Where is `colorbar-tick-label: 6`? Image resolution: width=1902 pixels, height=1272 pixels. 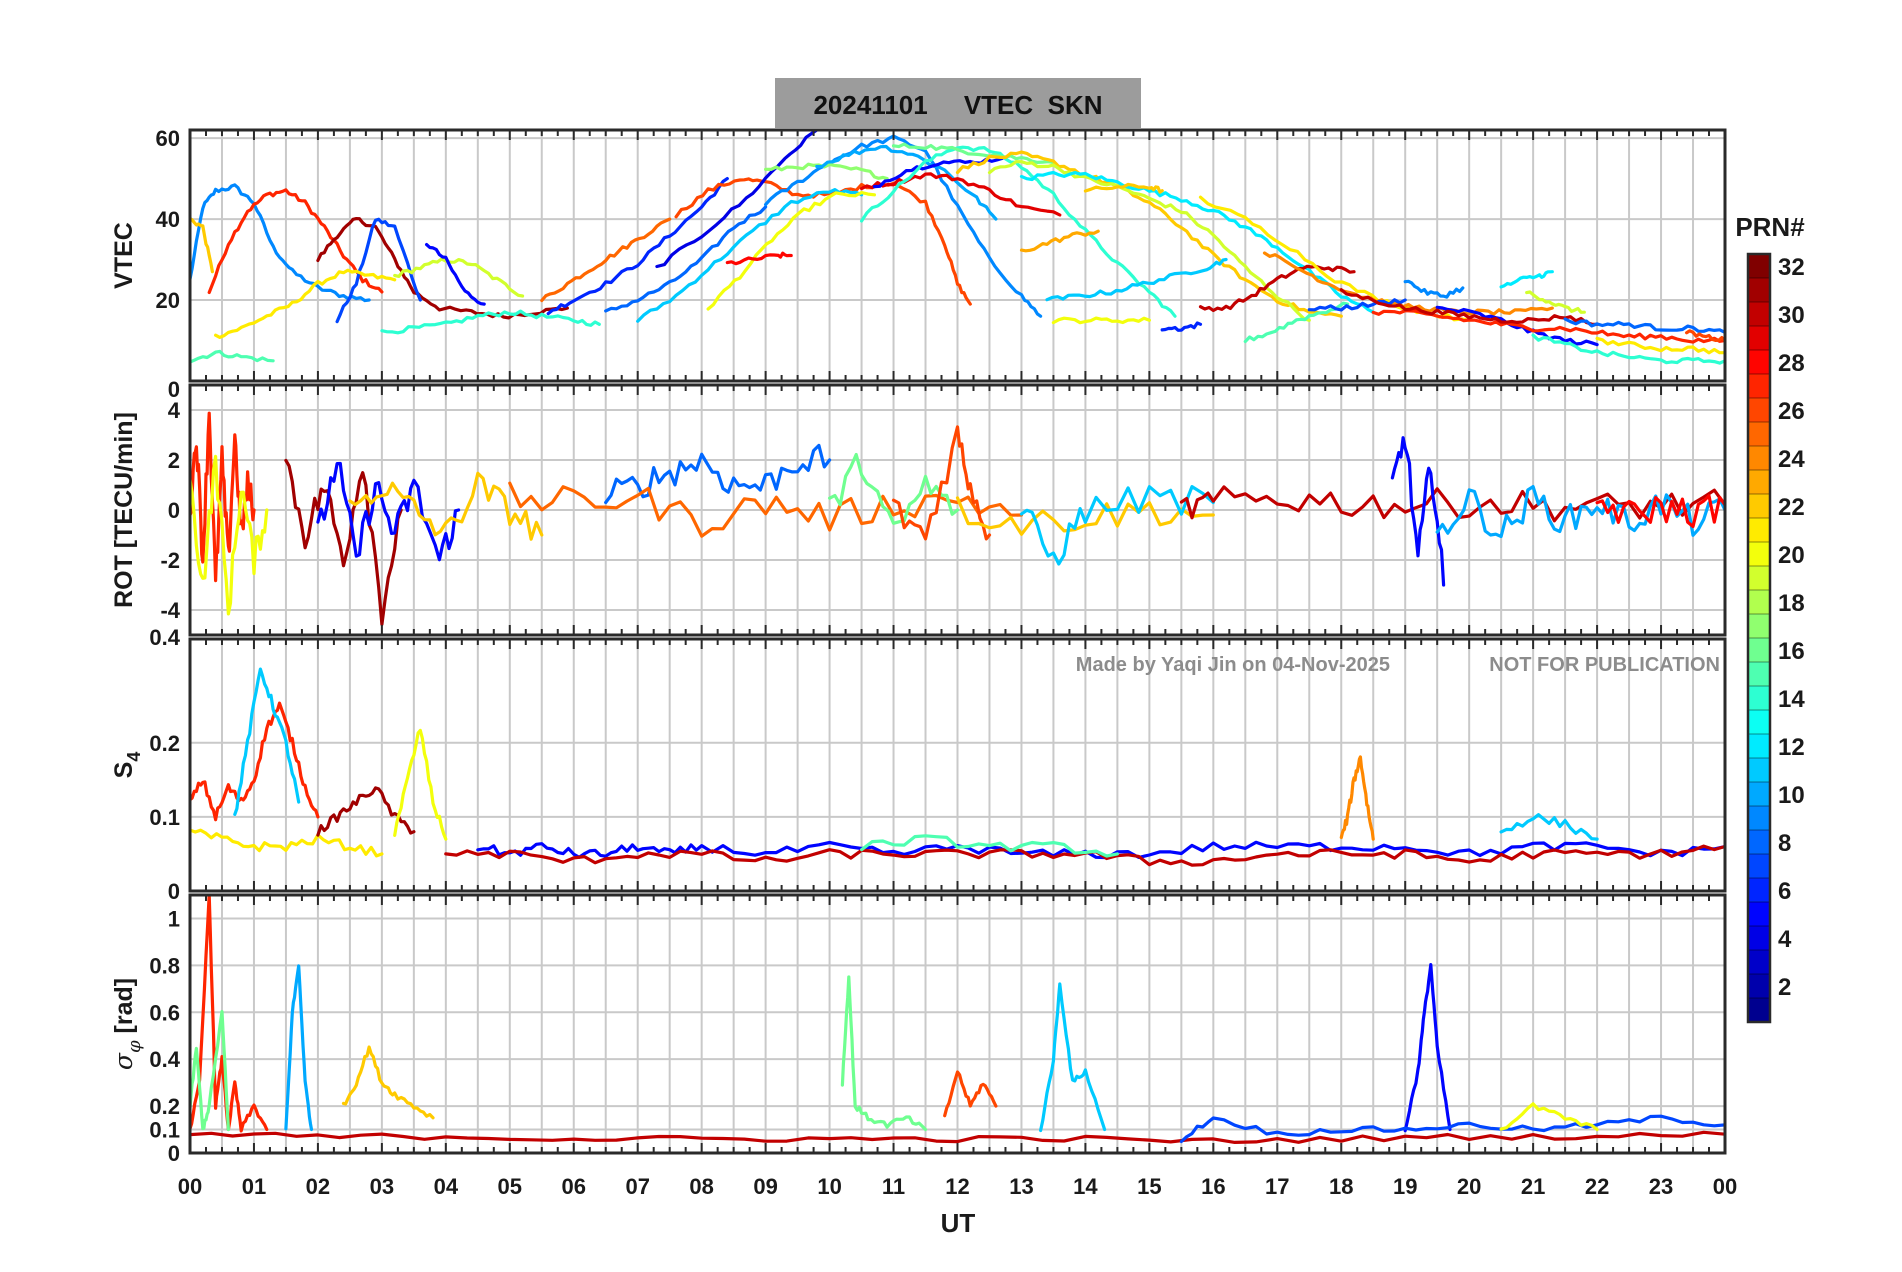 colorbar-tick-label: 6 is located at coordinates (1784, 891).